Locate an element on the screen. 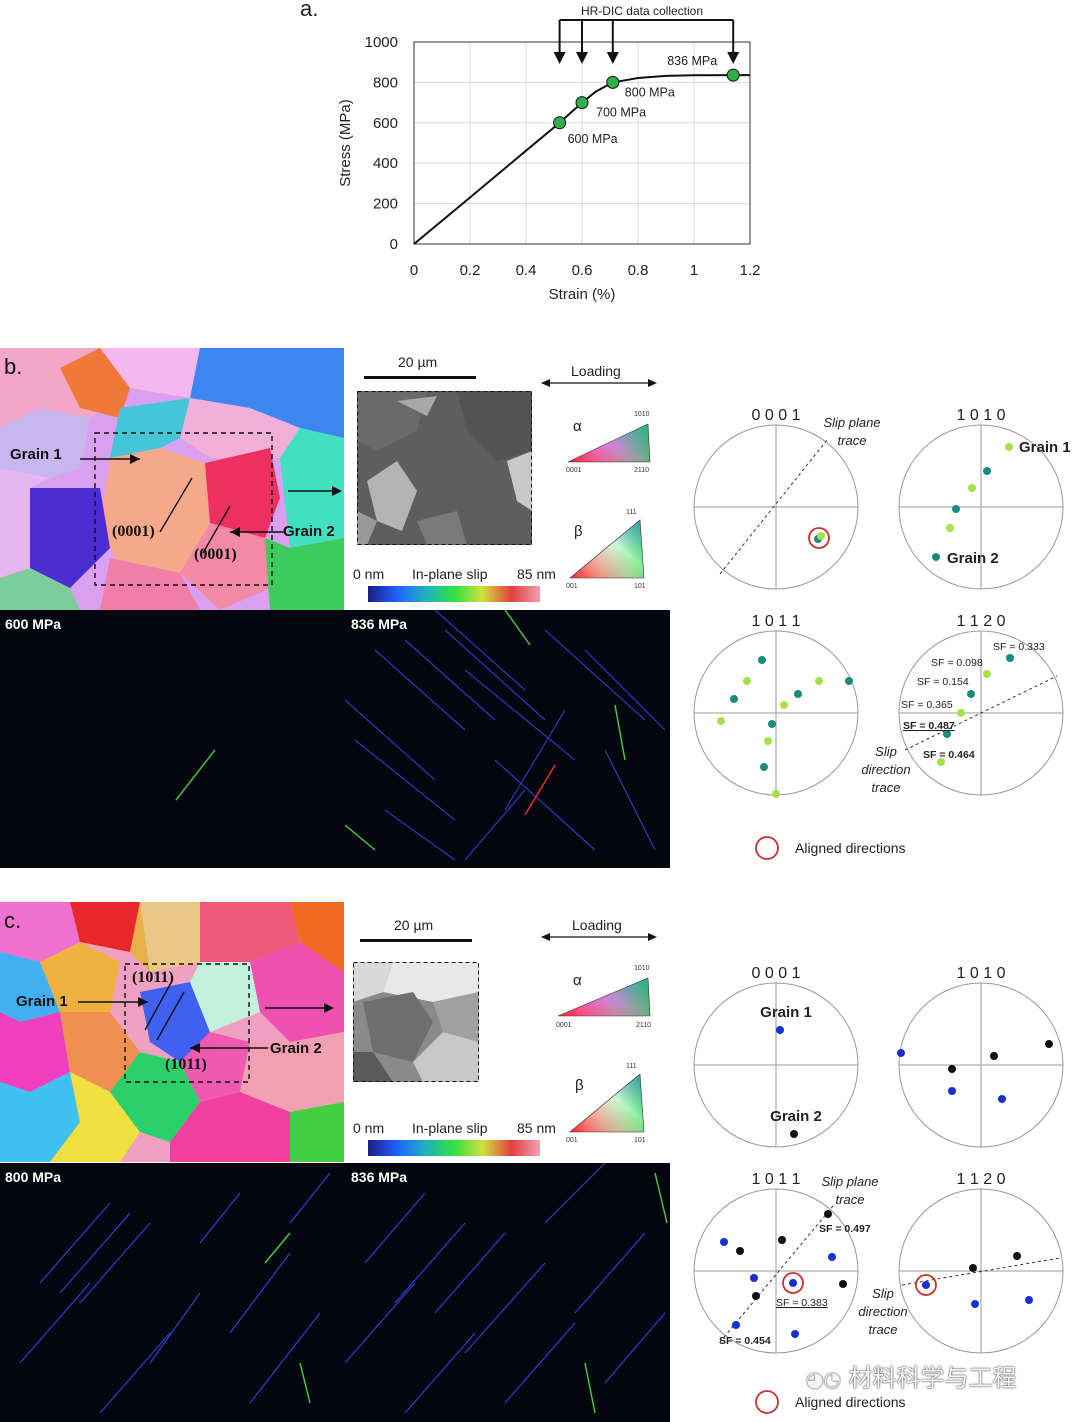  dic-label-800: 800 MPa is located at coordinates (33, 1177).